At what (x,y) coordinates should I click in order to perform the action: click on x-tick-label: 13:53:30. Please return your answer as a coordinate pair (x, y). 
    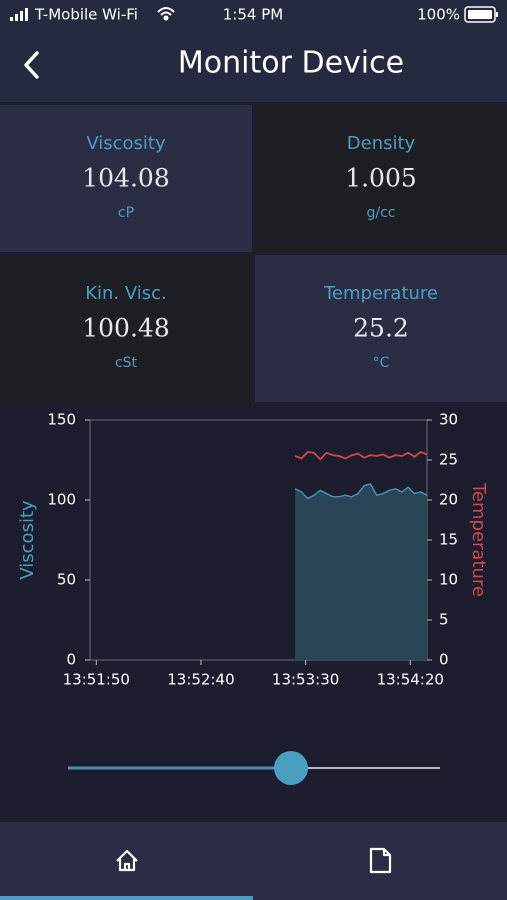
    Looking at the image, I should click on (305, 680).